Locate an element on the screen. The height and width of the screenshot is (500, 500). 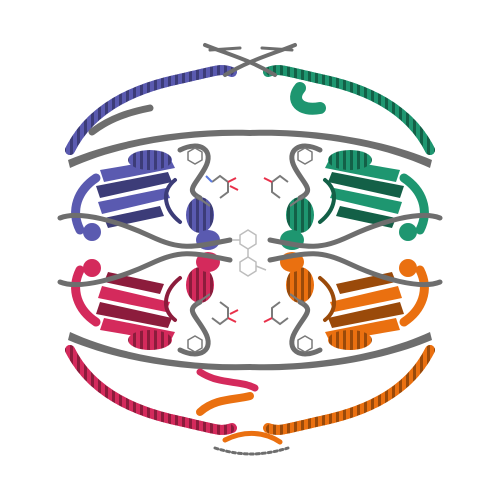
bottom-crossover-loops is located at coordinates (251, 443).